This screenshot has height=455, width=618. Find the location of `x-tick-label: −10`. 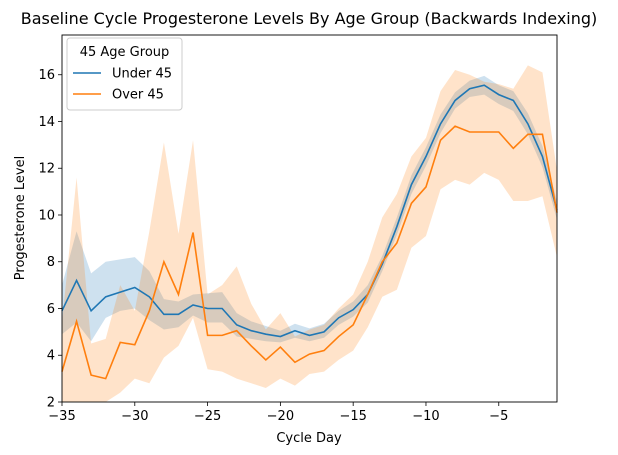

x-tick-label: −10 is located at coordinates (425, 416).